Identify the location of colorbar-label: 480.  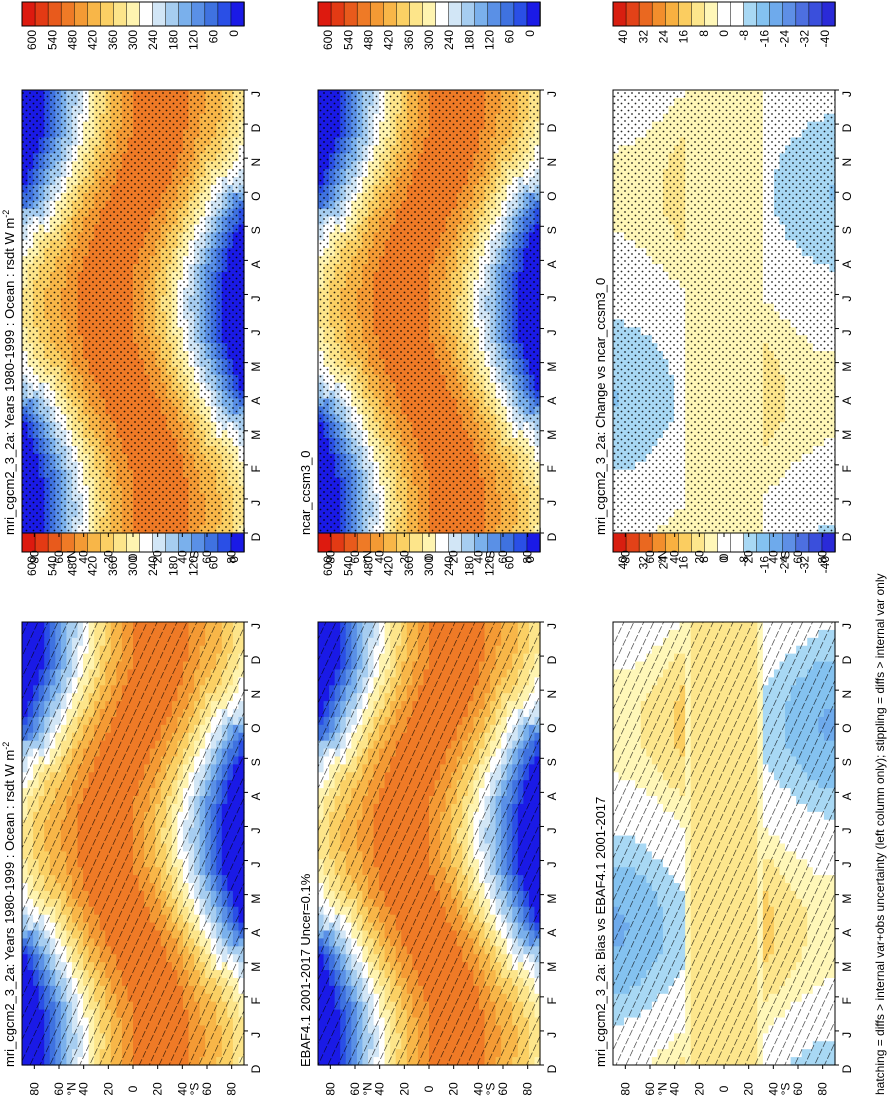
(72, 40).